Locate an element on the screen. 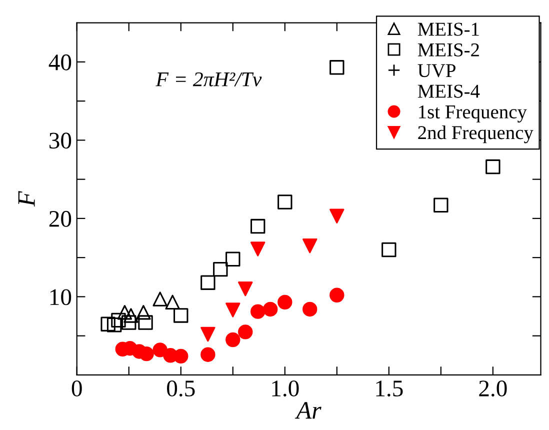  legend-label: 1st Frequency is located at coordinates (473, 113).